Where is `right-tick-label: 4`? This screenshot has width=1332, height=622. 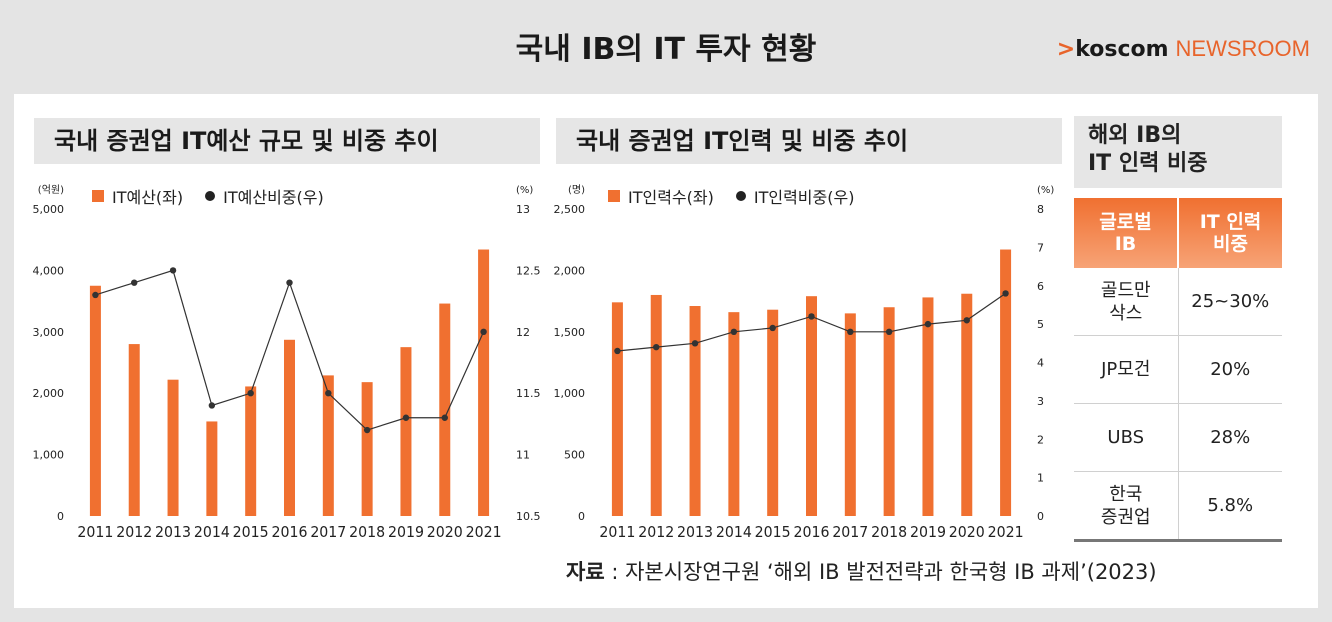 right-tick-label: 4 is located at coordinates (1040, 363).